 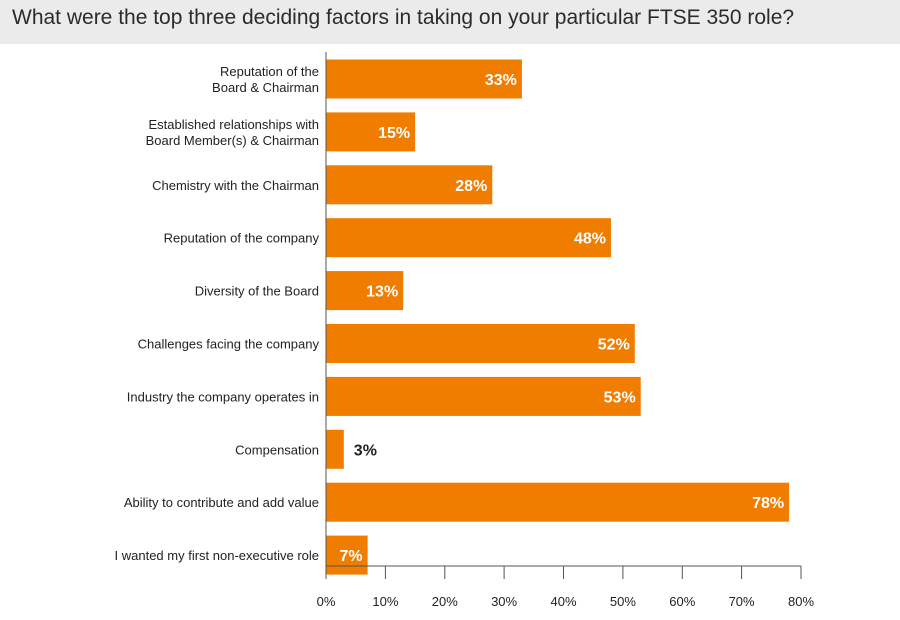 I want to click on category-label: Compensation, so click(x=277, y=449).